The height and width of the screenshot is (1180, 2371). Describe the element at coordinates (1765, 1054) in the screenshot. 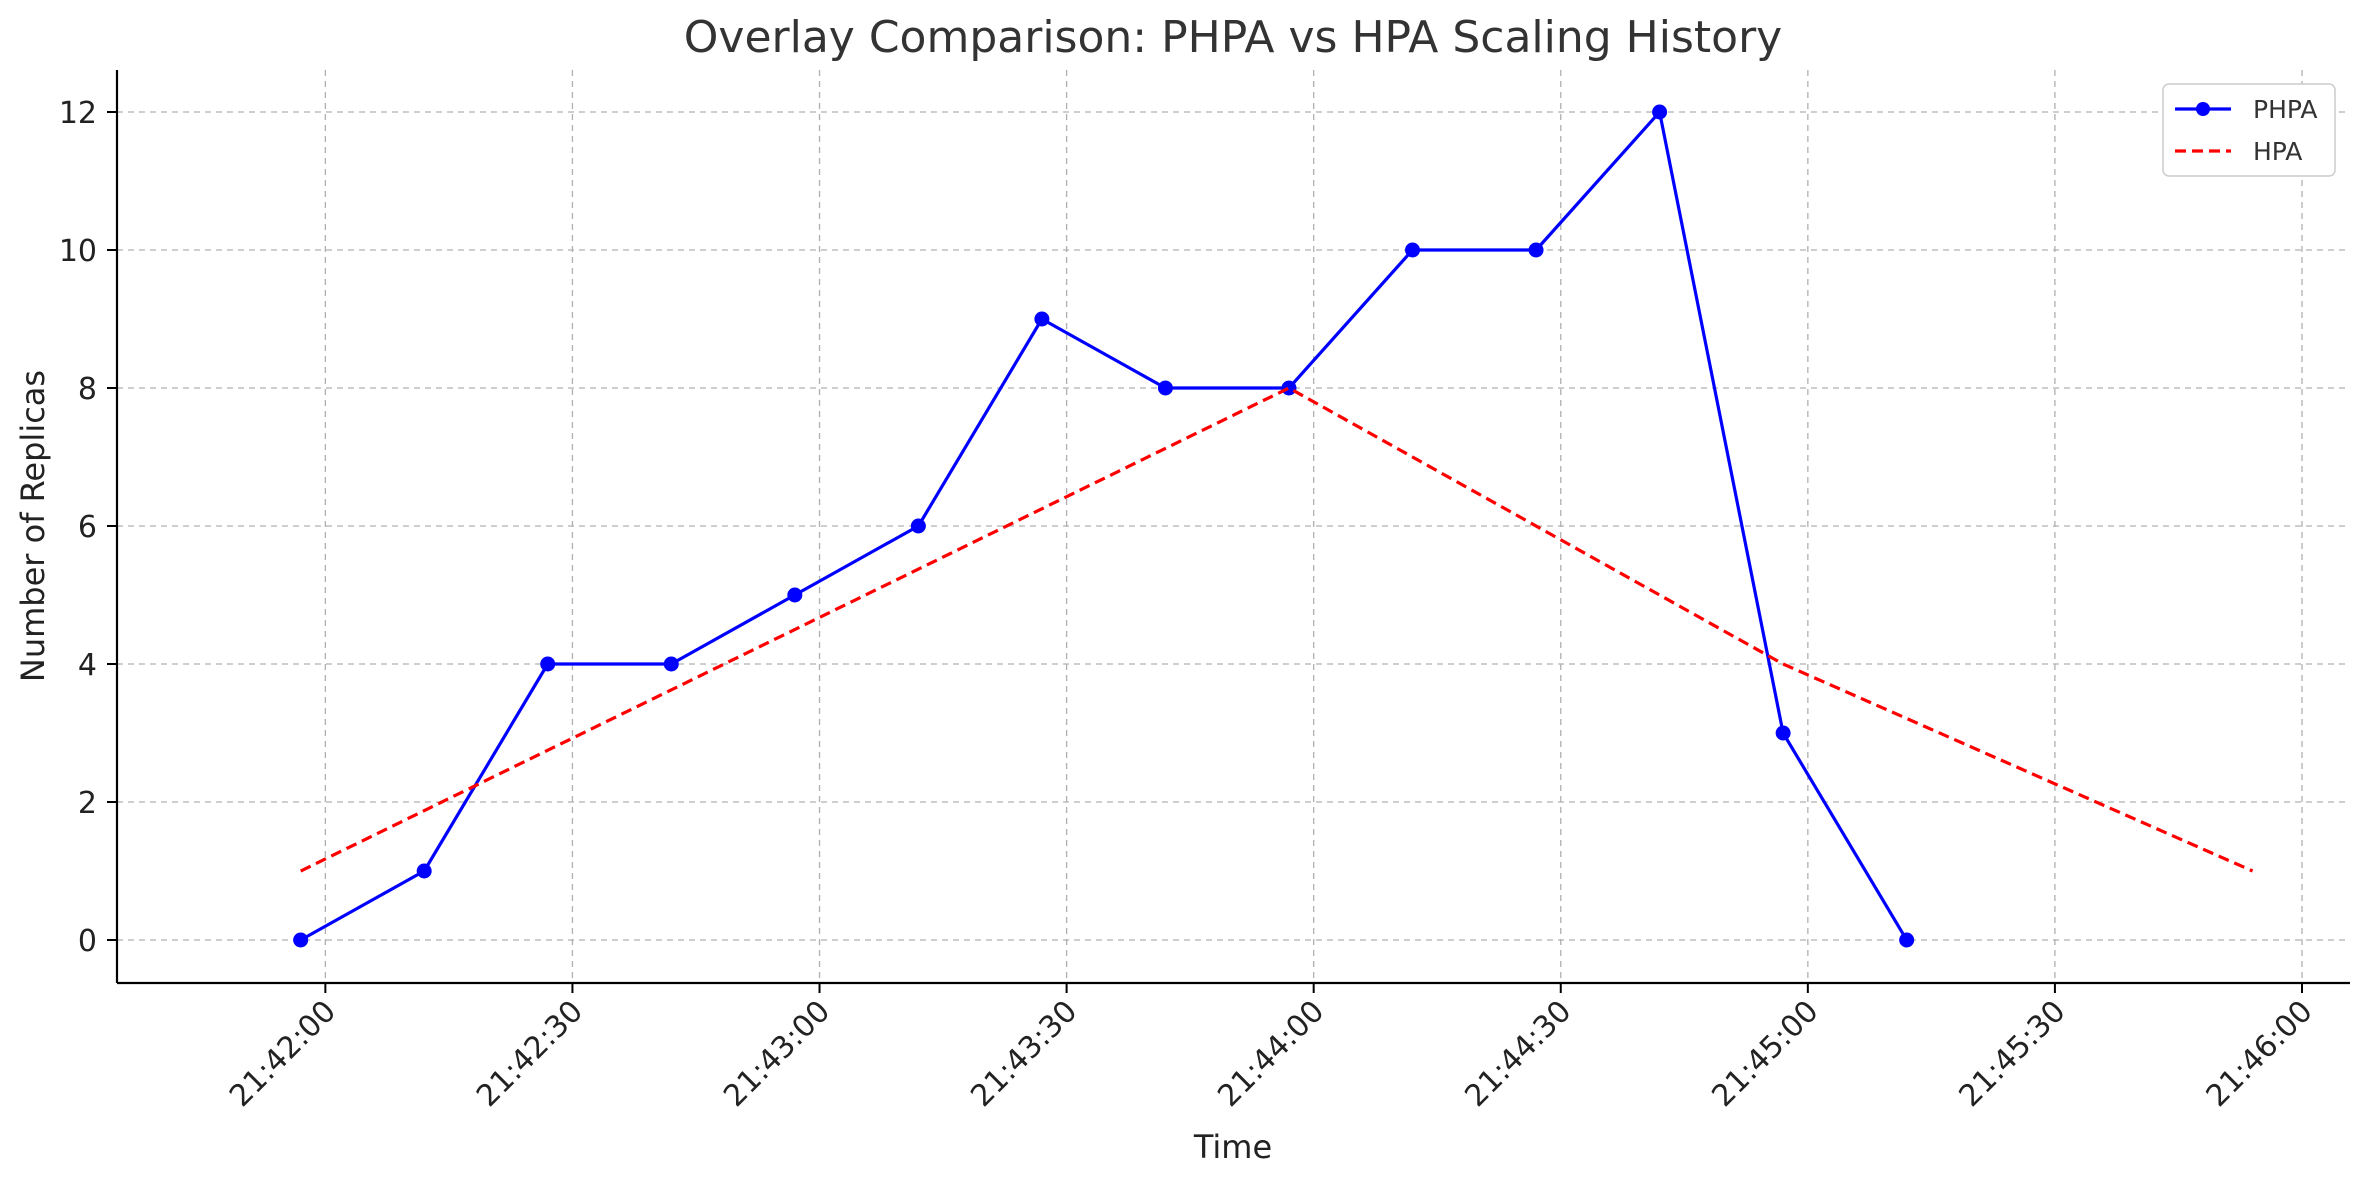

I see `x-tick-label: 21:45:00` at that location.